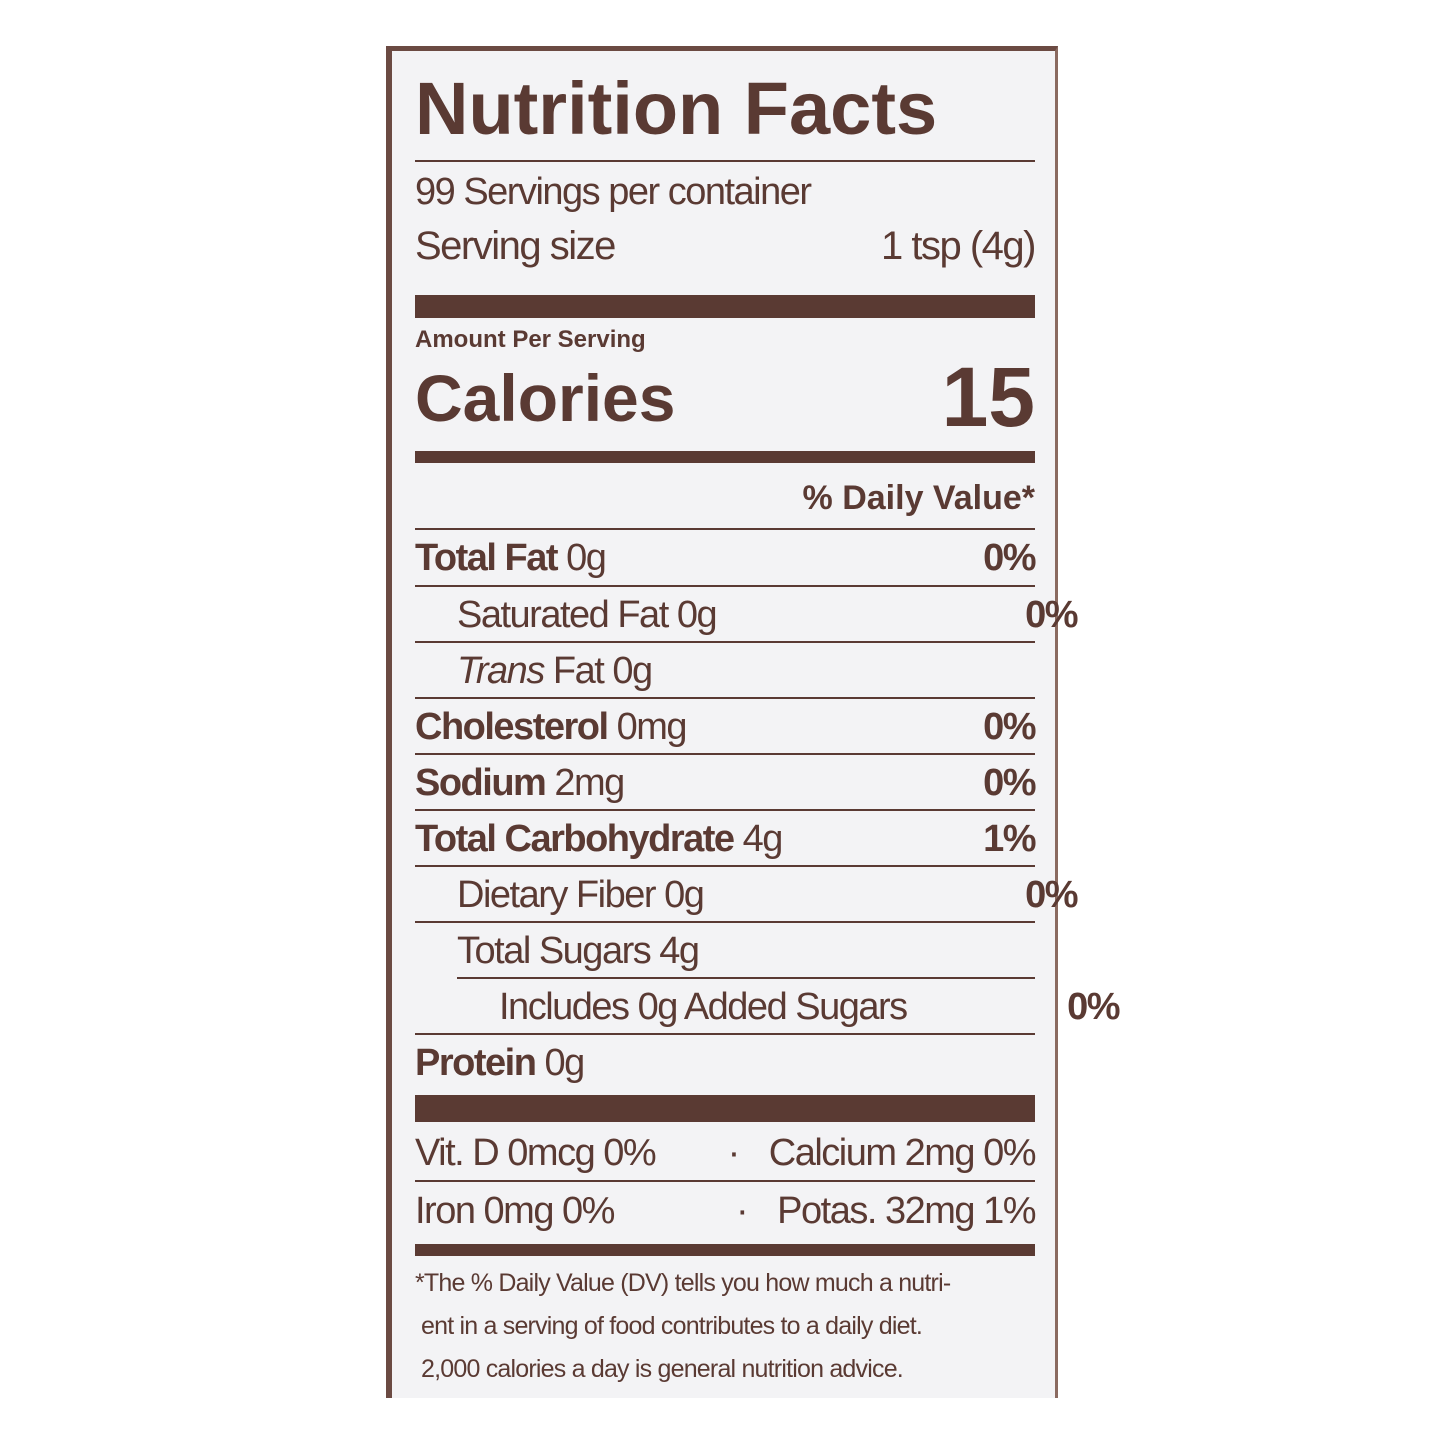  I want to click on daily-value-header: % Daily Value*, so click(918, 497).